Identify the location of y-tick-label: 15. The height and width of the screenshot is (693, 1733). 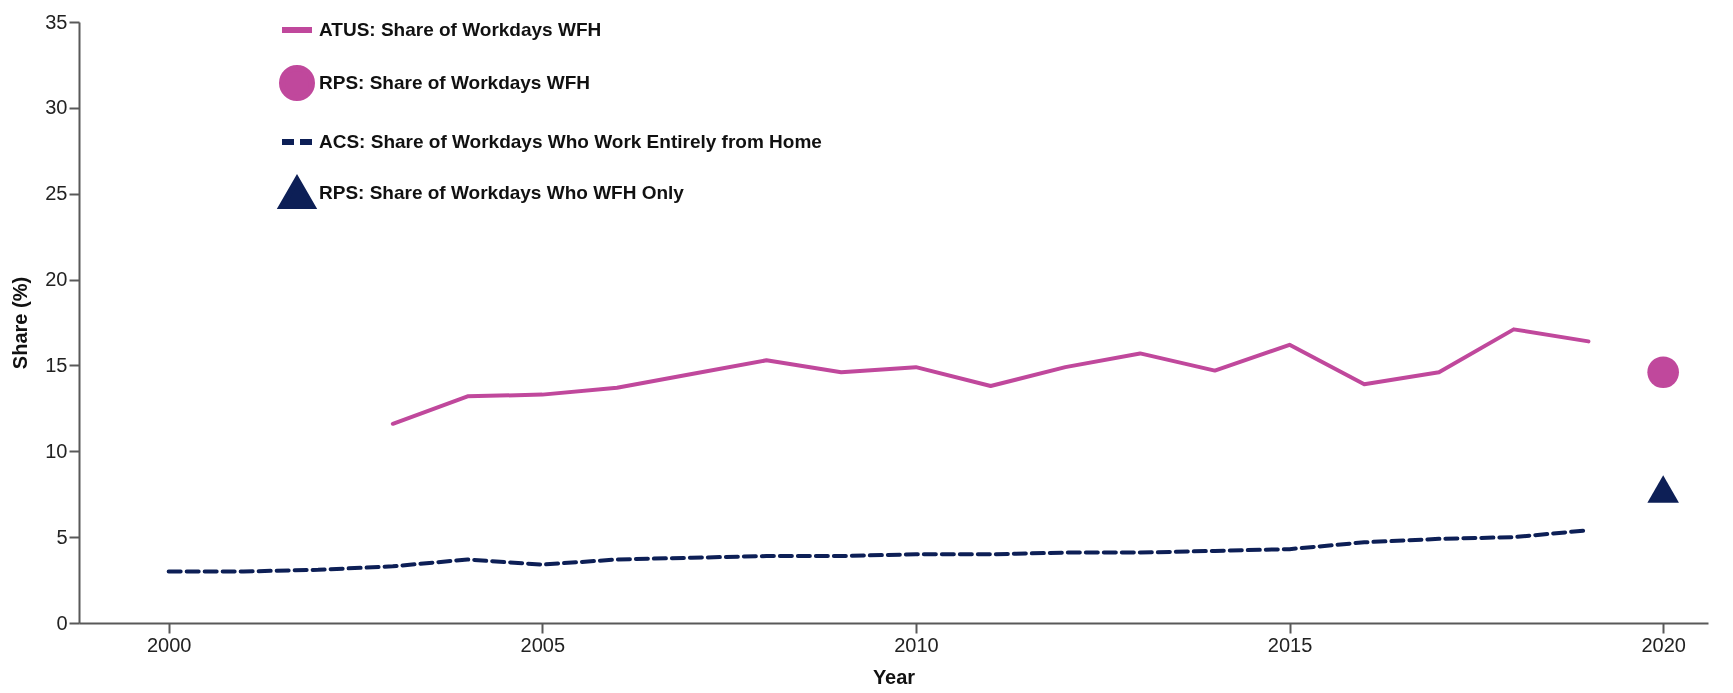
(56, 364).